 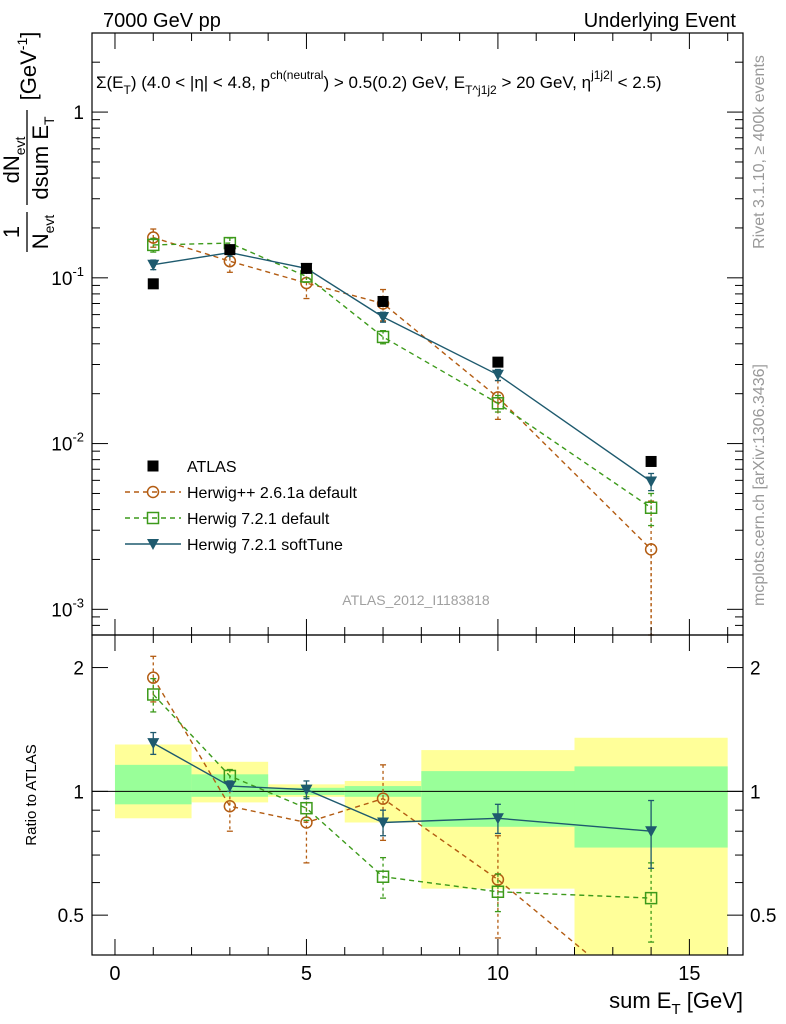 What do you see at coordinates (498, 974) in the screenshot?
I see `x-tick-label: 10` at bounding box center [498, 974].